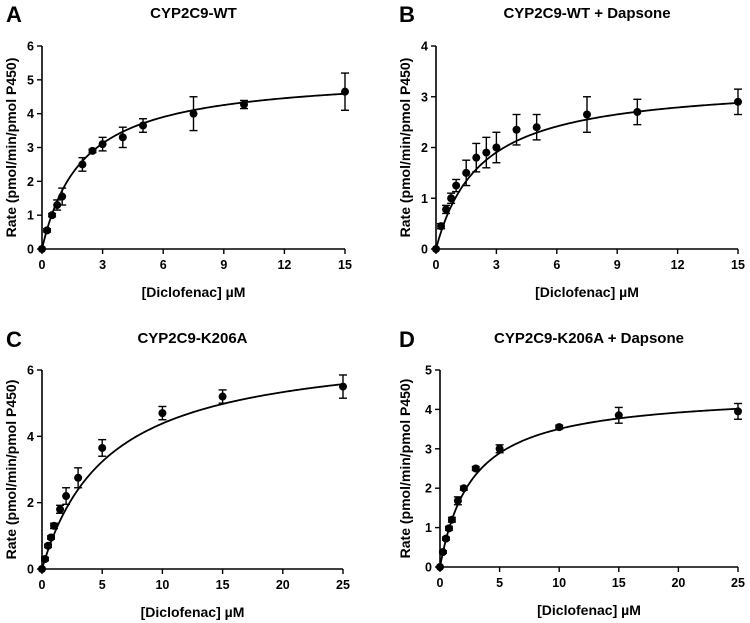 Image resolution: width=750 pixels, height=623 pixels. Describe the element at coordinates (586, 13) in the screenshot. I see `chart-title: CYP2C9-WT + Dapsone` at that location.